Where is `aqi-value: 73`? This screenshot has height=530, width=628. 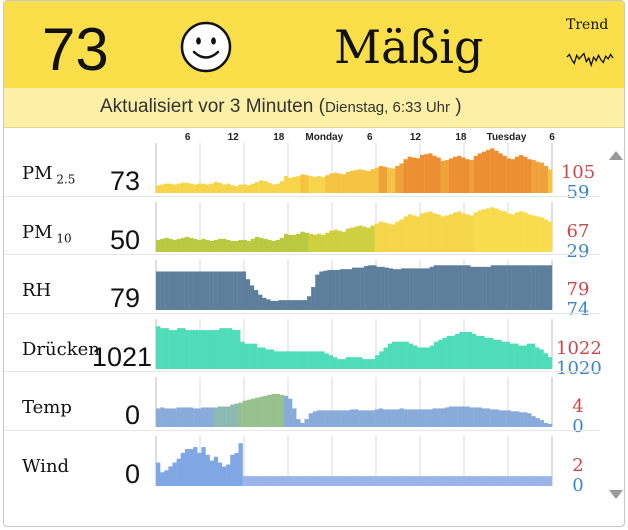
aqi-value: 73 is located at coordinates (75, 49).